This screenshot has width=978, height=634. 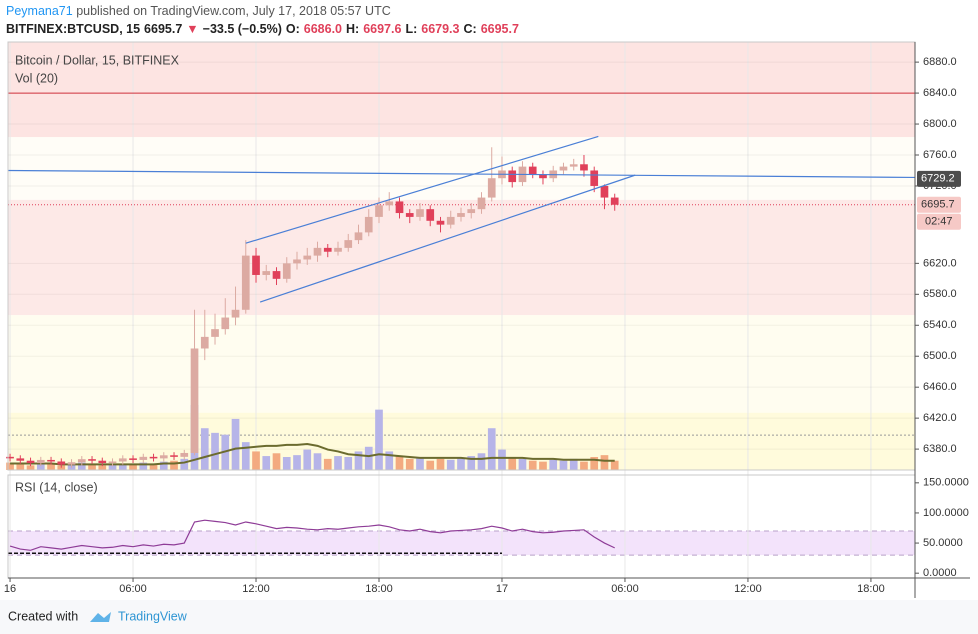 What do you see at coordinates (56, 487) in the screenshot?
I see `pane-title: RSI (14, close)` at bounding box center [56, 487].